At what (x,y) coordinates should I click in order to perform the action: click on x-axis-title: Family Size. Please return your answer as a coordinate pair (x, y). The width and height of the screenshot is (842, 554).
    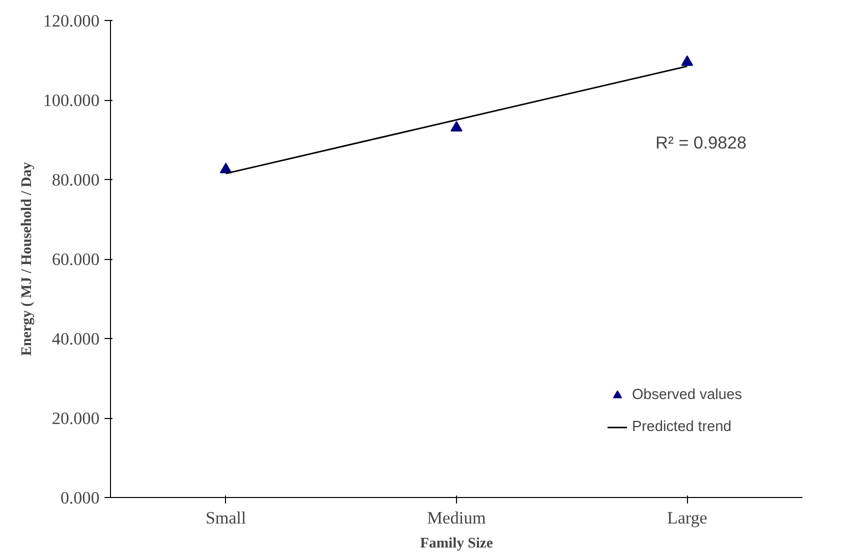
    Looking at the image, I should click on (457, 544).